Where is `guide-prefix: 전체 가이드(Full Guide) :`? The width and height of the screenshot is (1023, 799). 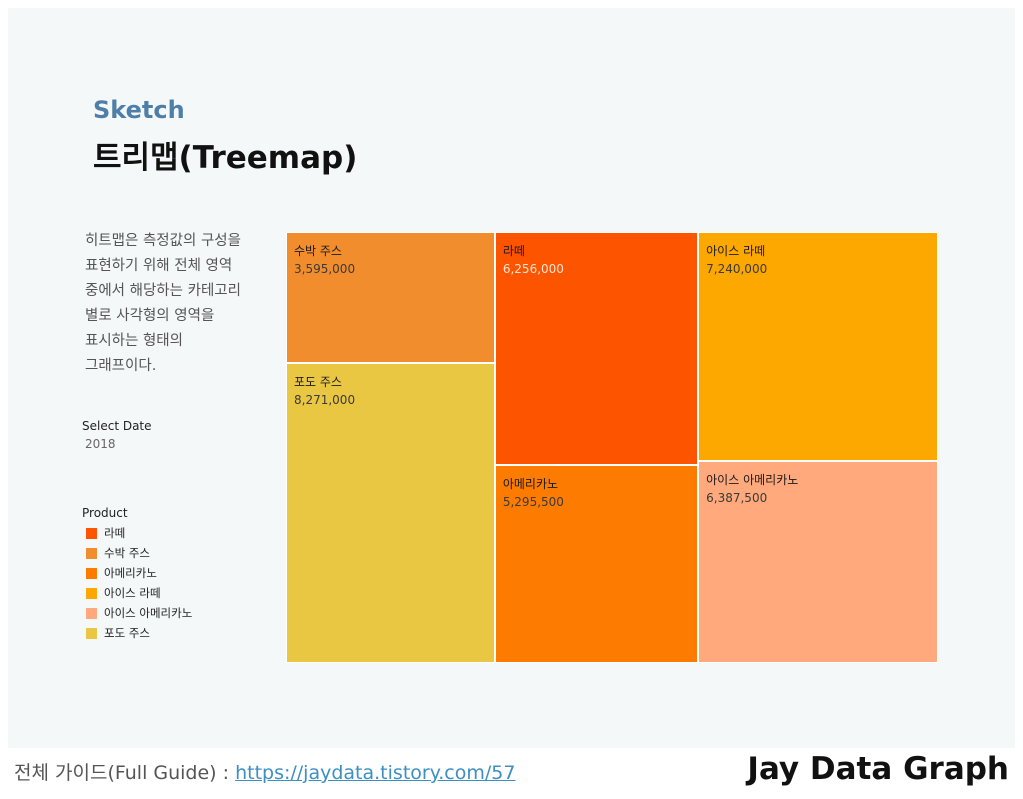
guide-prefix: 전체 가이드(Full Guide) : is located at coordinates (125, 773).